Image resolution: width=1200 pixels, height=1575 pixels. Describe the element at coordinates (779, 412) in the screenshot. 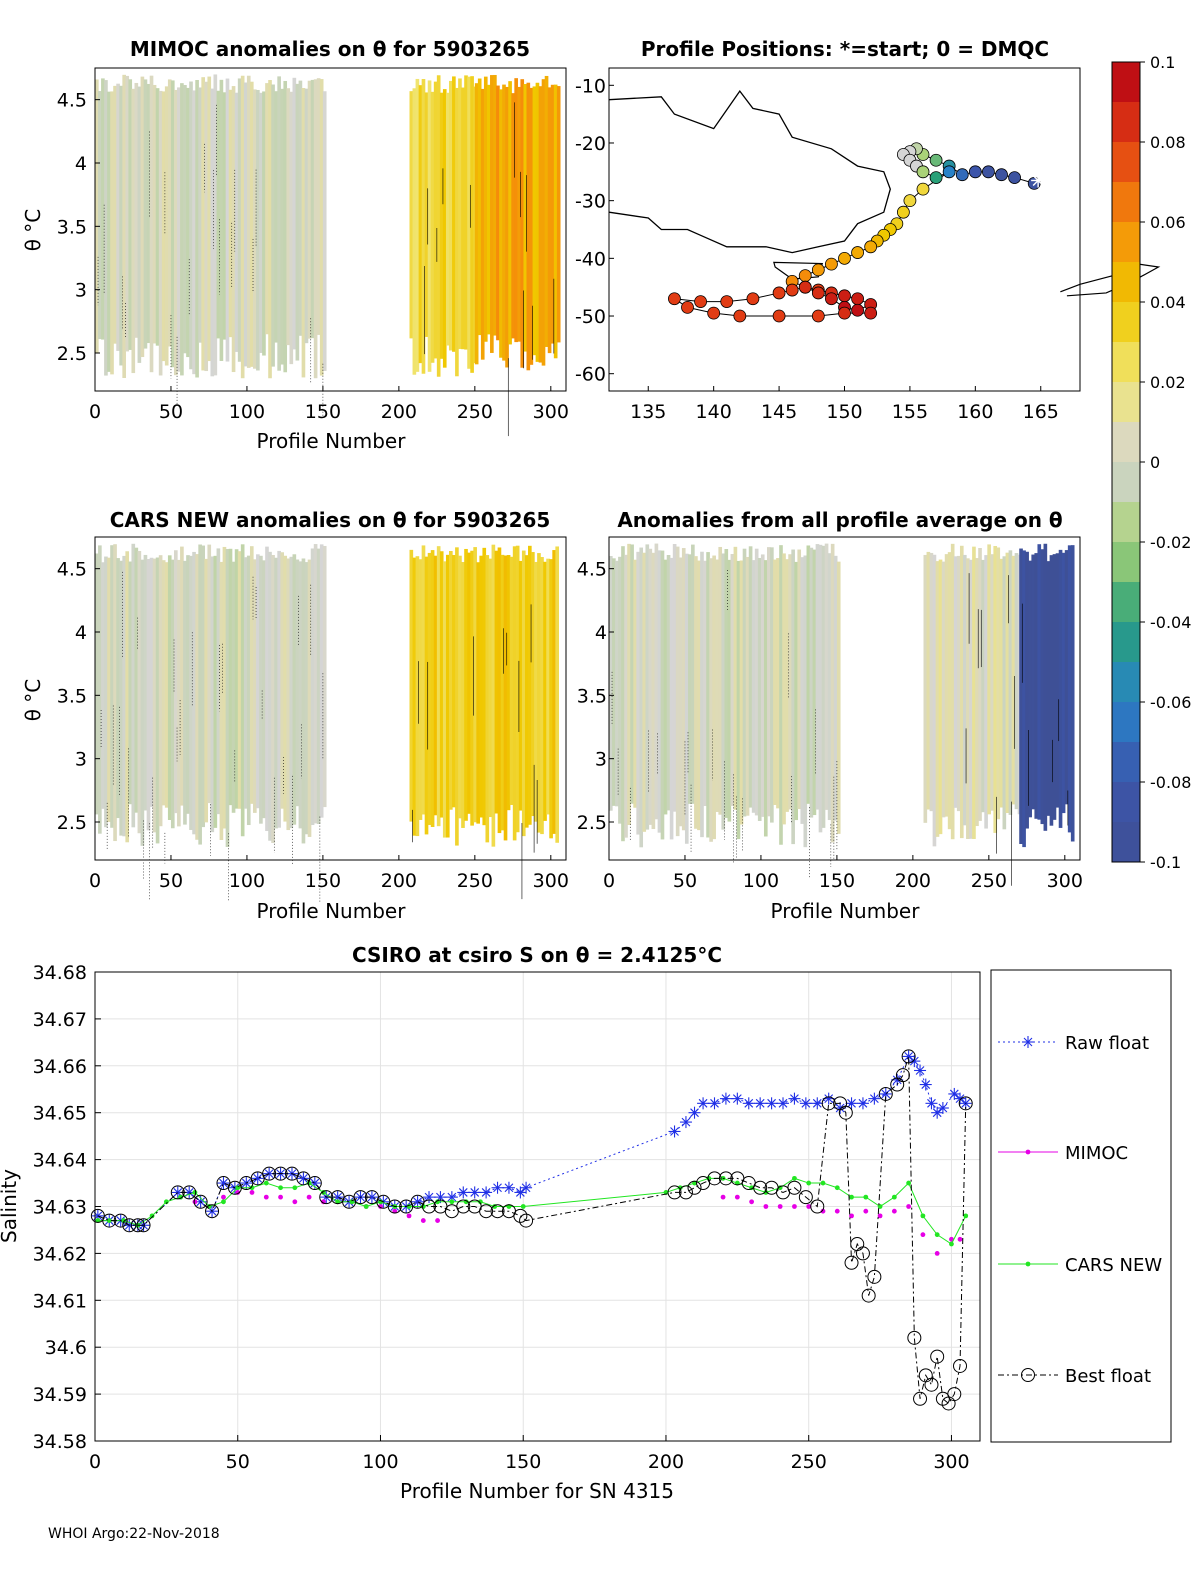

I see `x-tick-label: 145` at that location.